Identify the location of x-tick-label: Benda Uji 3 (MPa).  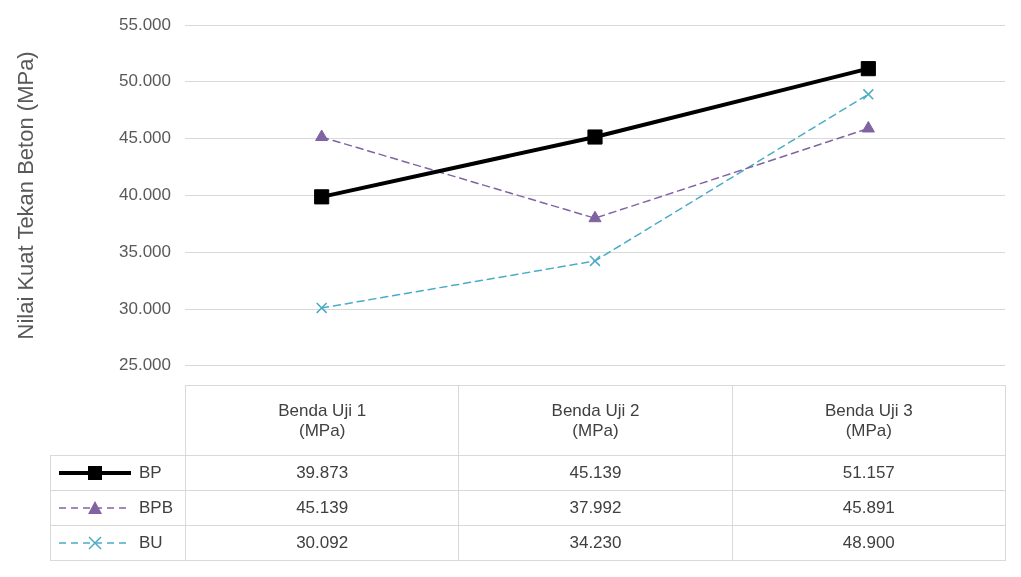
(869, 420).